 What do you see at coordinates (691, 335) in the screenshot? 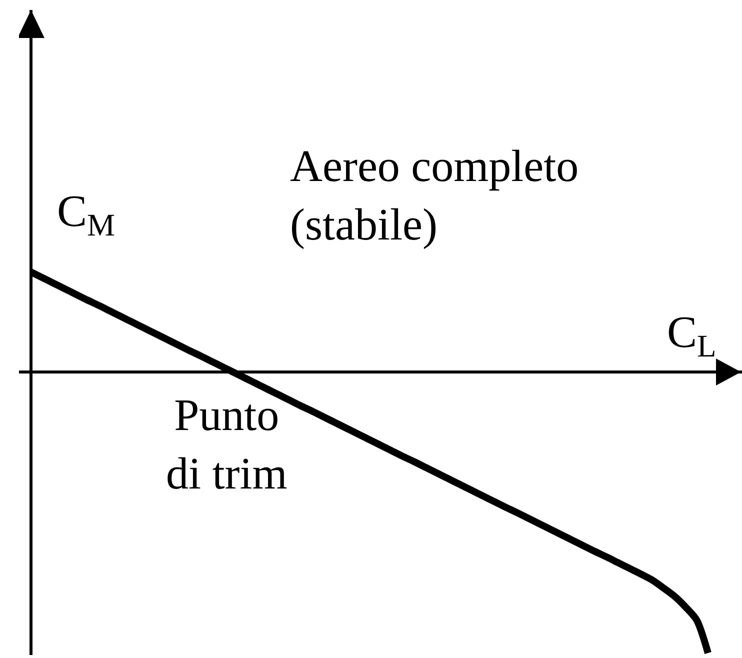
I see `x-axis-title: C$_{L}$` at bounding box center [691, 335].